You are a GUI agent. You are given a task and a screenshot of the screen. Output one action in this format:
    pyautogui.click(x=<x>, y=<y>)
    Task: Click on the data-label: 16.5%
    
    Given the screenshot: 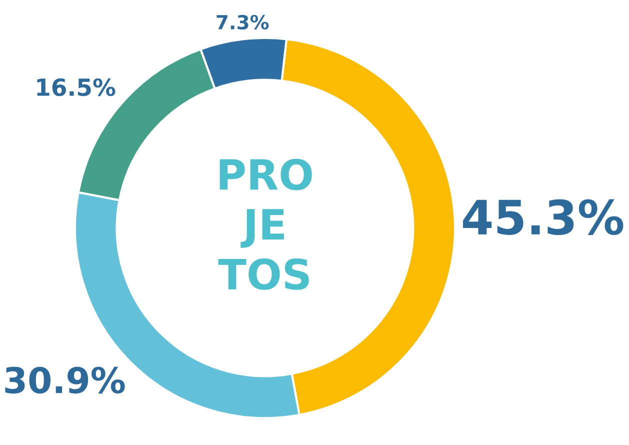 What is the action you would take?
    pyautogui.click(x=76, y=87)
    